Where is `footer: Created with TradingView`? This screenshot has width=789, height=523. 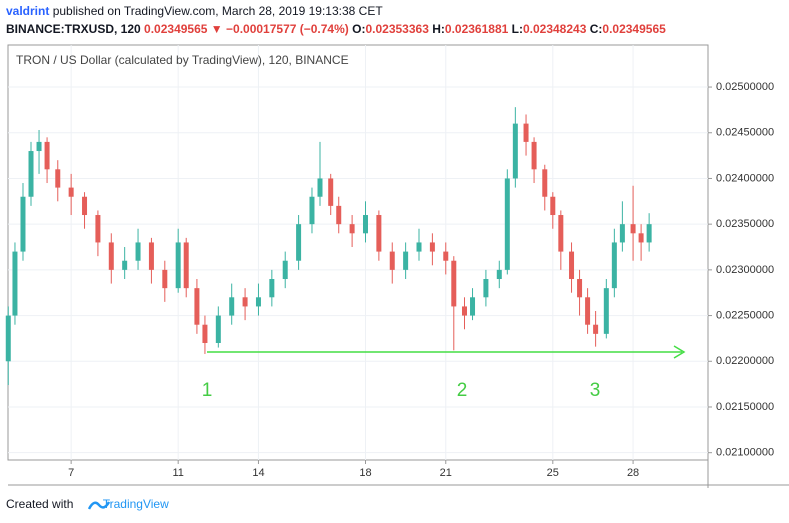 footer: Created with TradingView is located at coordinates (87, 504).